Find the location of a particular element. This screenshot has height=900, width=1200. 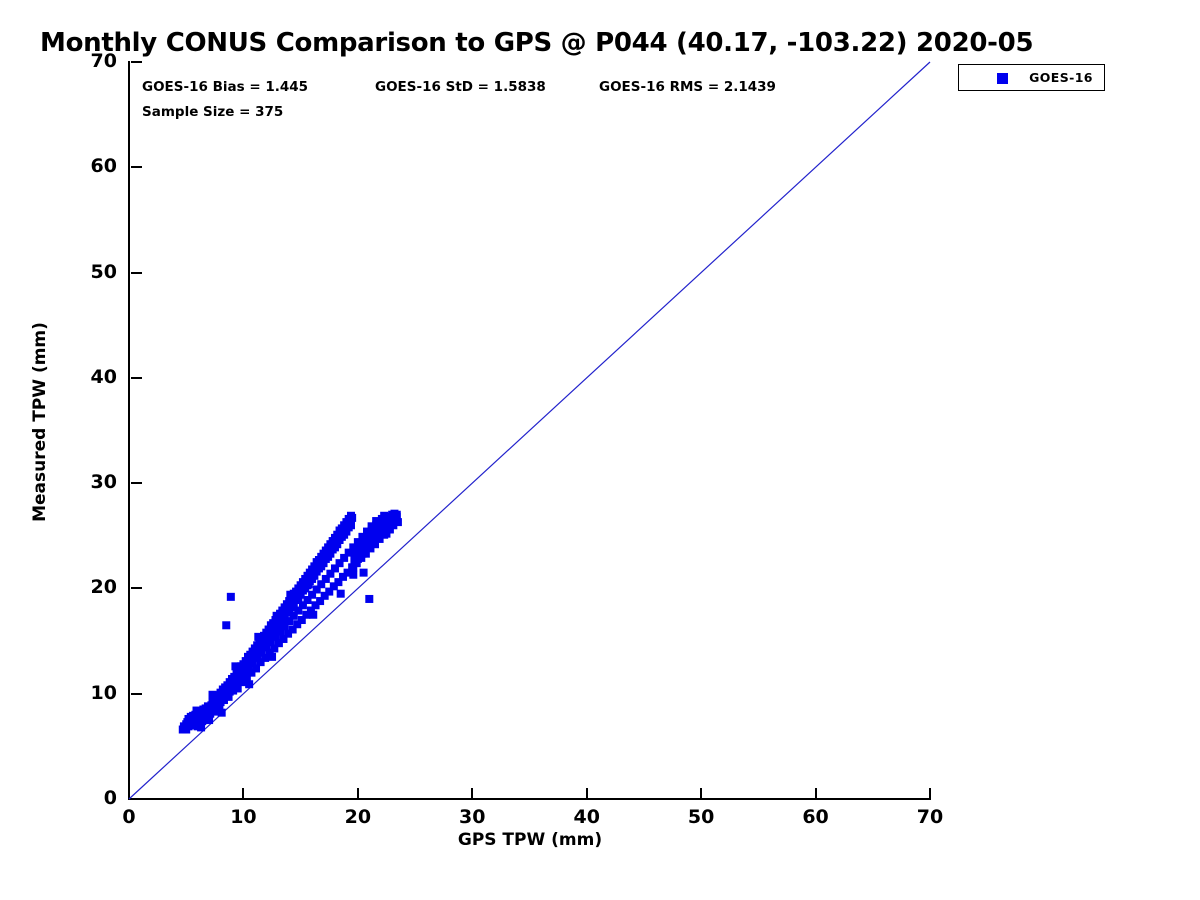

x-ticklabel-30: 30 is located at coordinates (472, 817).